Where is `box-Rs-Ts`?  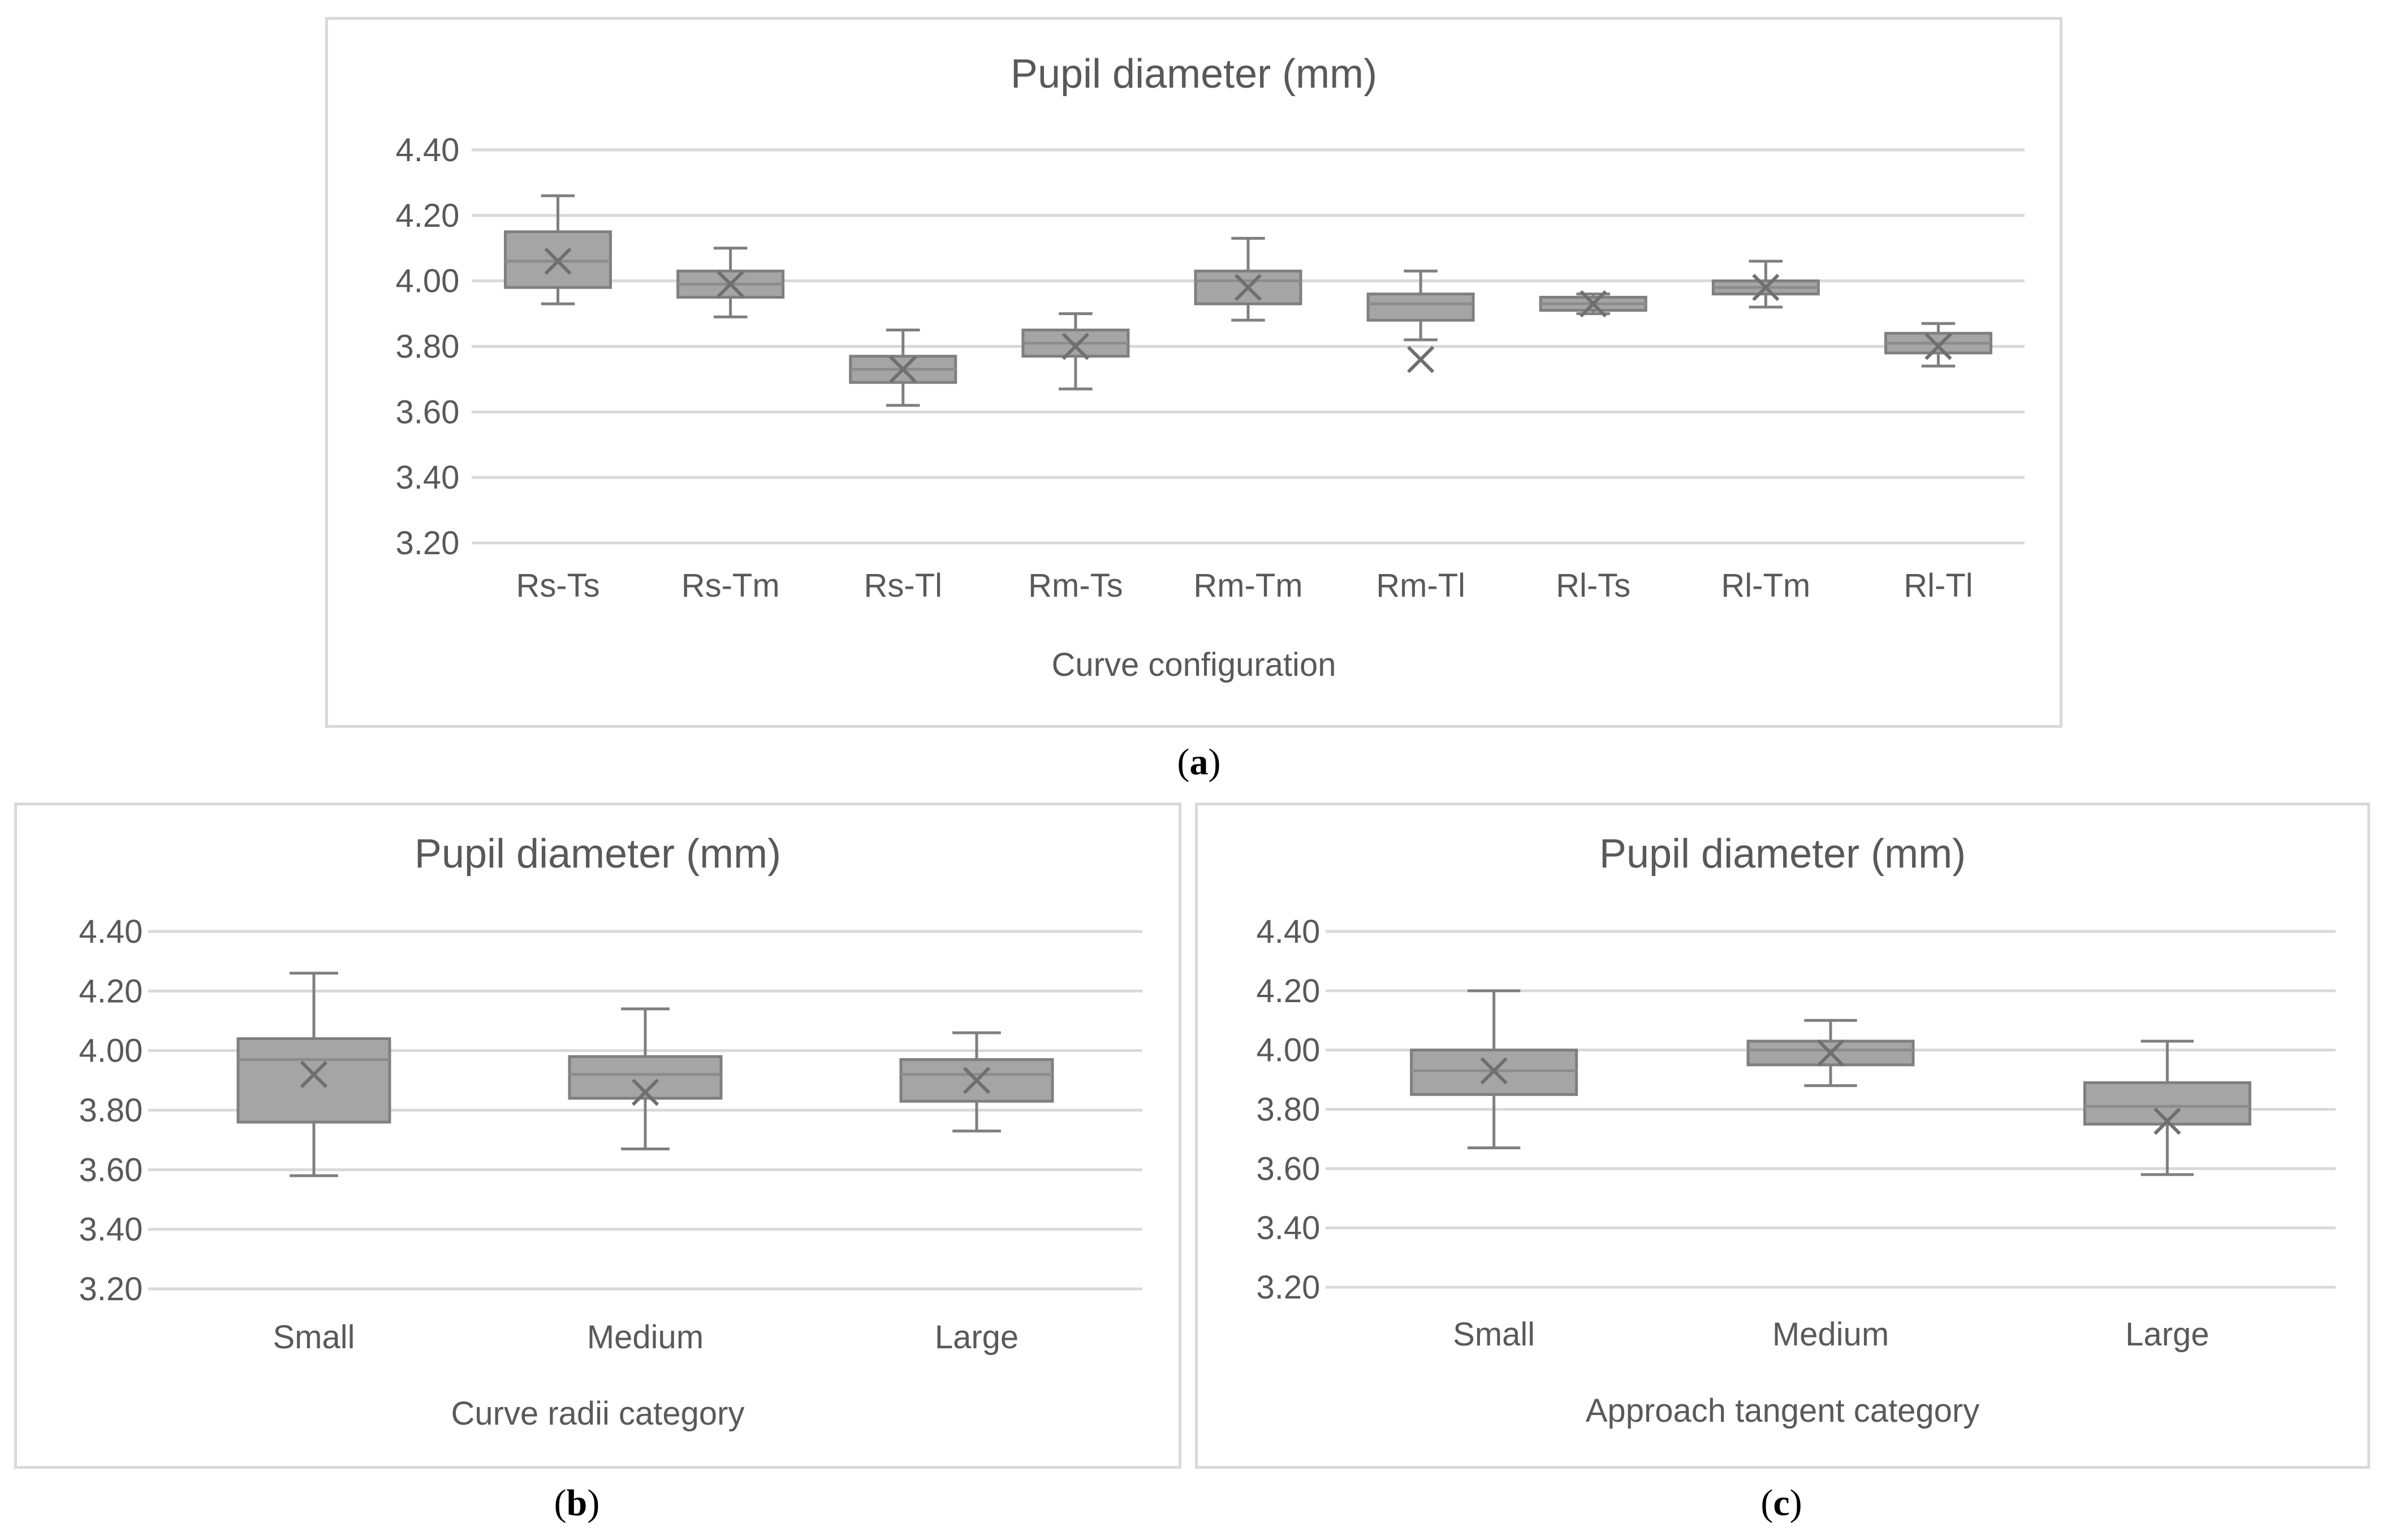 box-Rs-Ts is located at coordinates (558, 249).